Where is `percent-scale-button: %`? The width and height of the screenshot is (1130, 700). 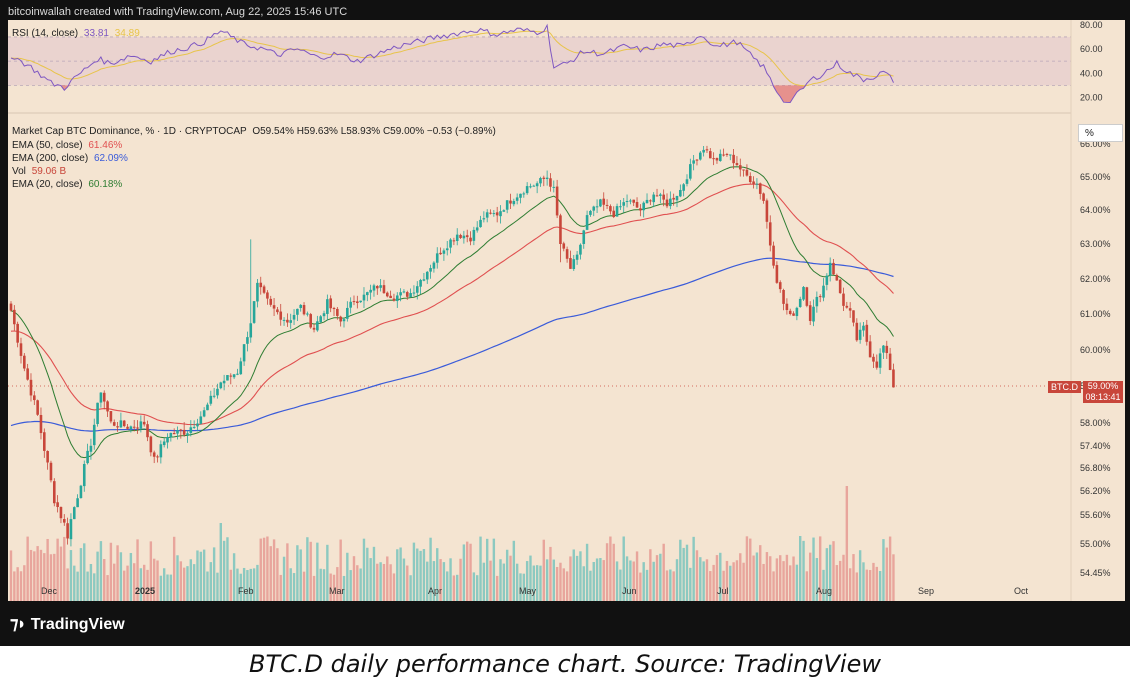 percent-scale-button: % is located at coordinates (1100, 133).